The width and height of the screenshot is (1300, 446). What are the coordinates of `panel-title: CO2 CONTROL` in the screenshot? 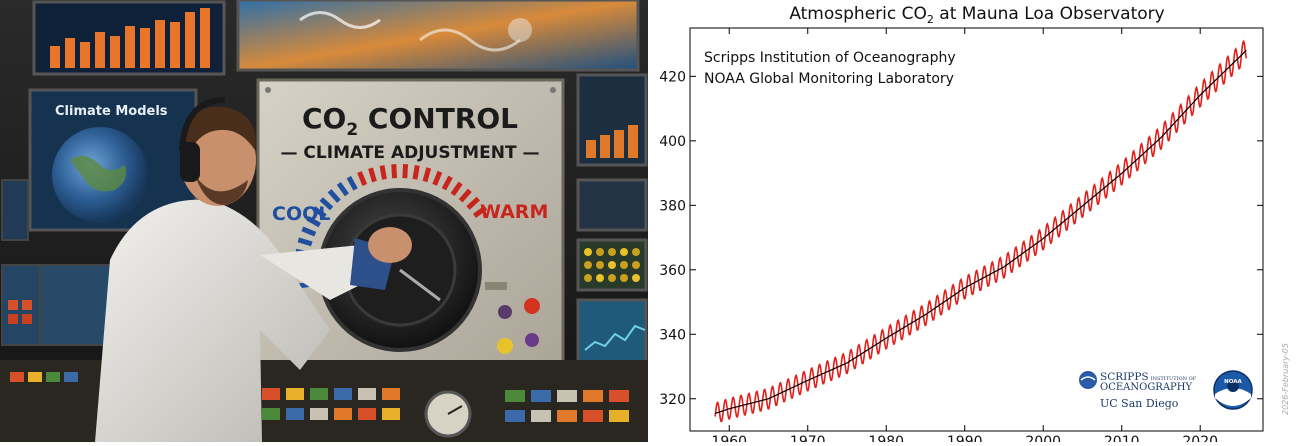 It's located at (410, 121).